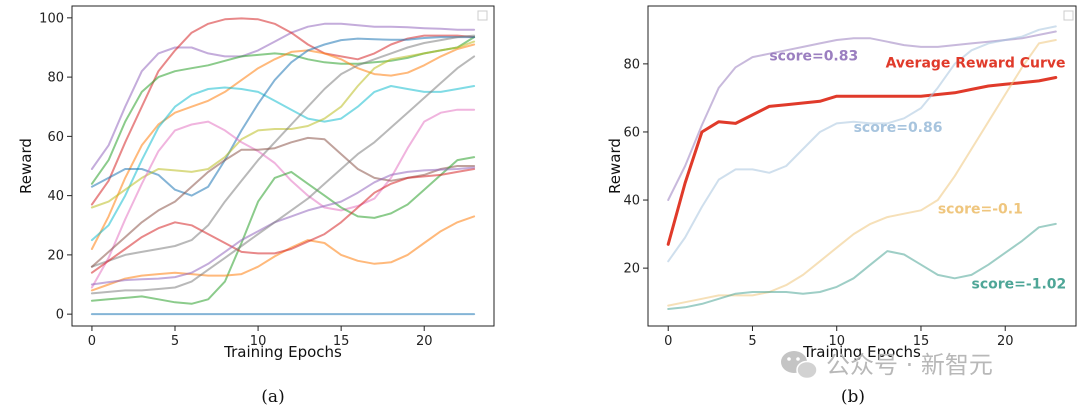 The image size is (1080, 410). I want to click on y-ticks-b: 20 40 60 80, so click(635, 167).